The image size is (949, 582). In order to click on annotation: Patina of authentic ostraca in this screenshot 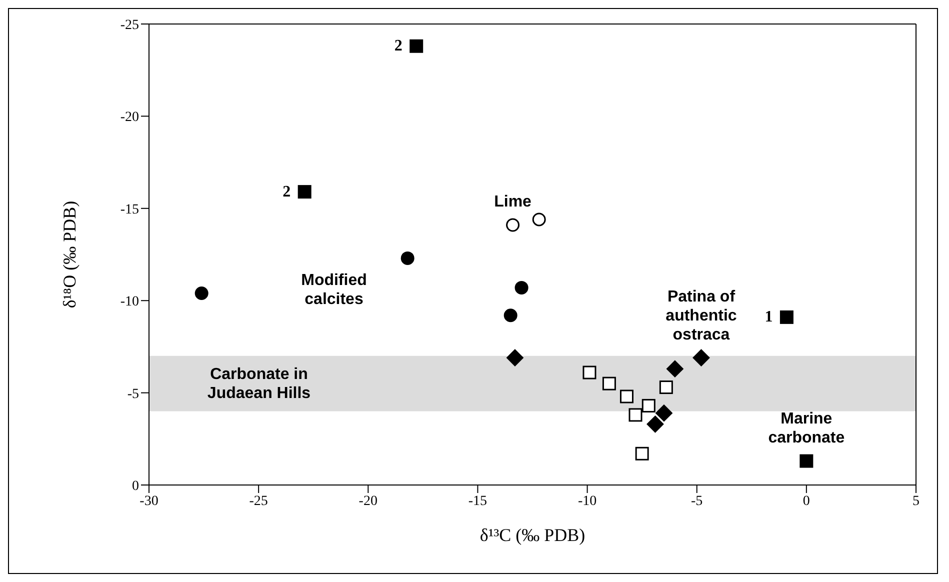, I will do `click(701, 315)`.